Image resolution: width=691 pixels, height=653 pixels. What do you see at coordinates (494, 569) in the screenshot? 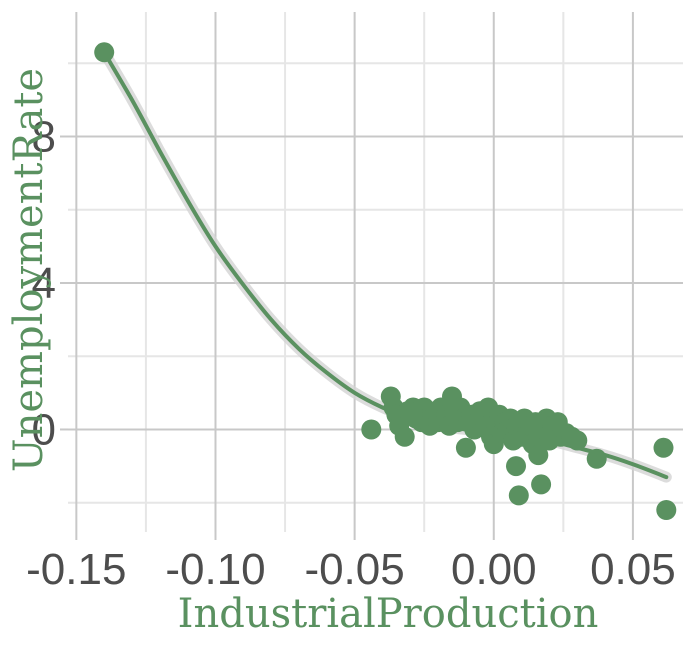
I see `x-tick-label: 0.00` at bounding box center [494, 569].